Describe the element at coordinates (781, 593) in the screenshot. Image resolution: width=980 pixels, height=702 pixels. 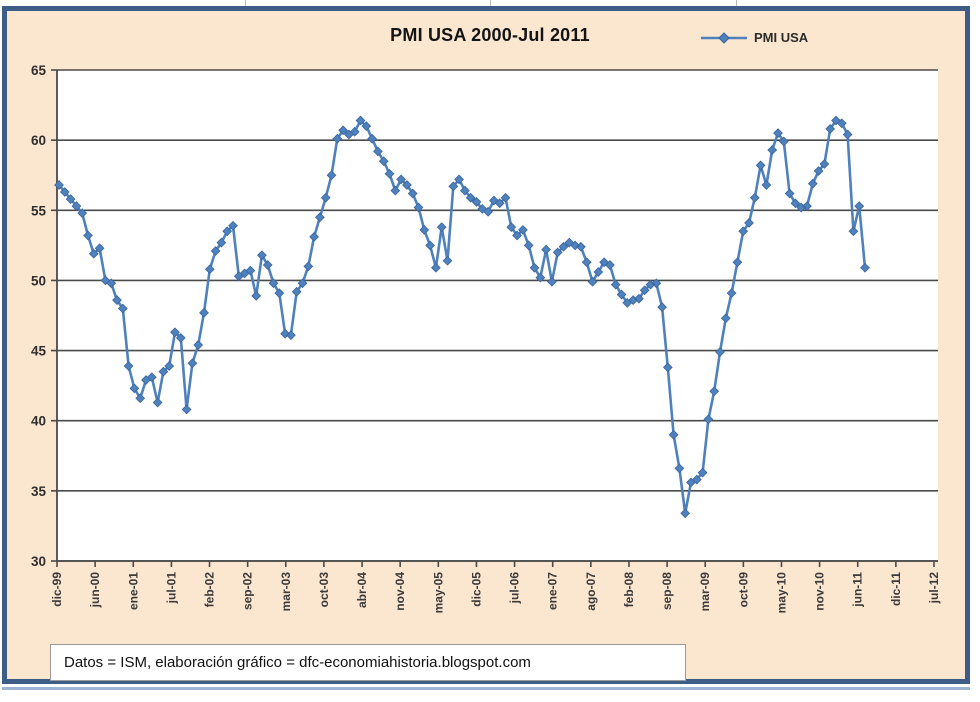
I see `x-axis-label: may-10` at that location.